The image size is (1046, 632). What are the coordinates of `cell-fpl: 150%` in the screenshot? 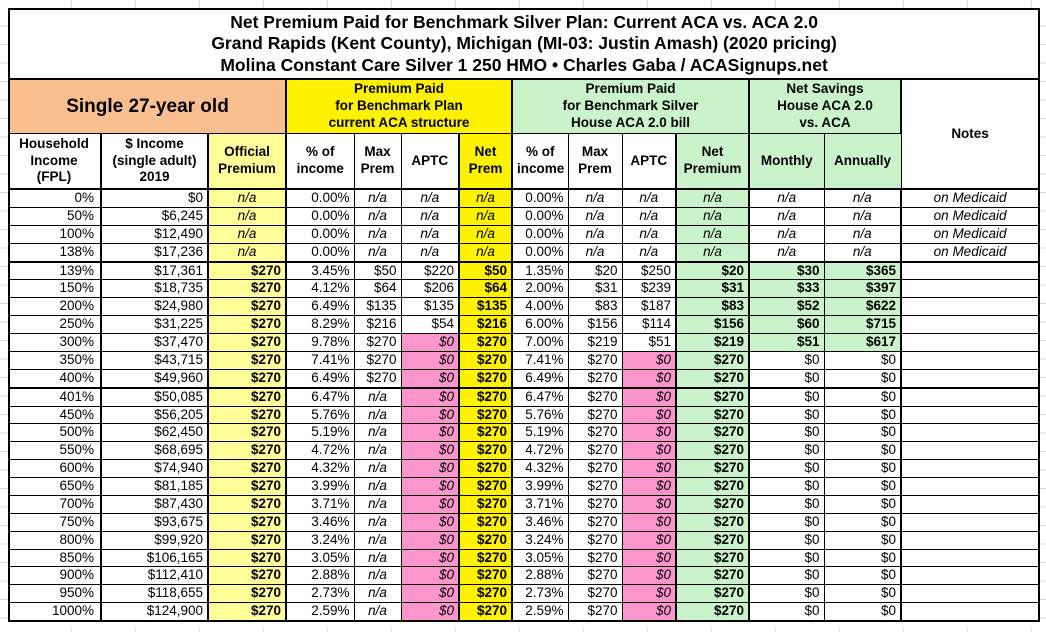 It's located at (55, 289).